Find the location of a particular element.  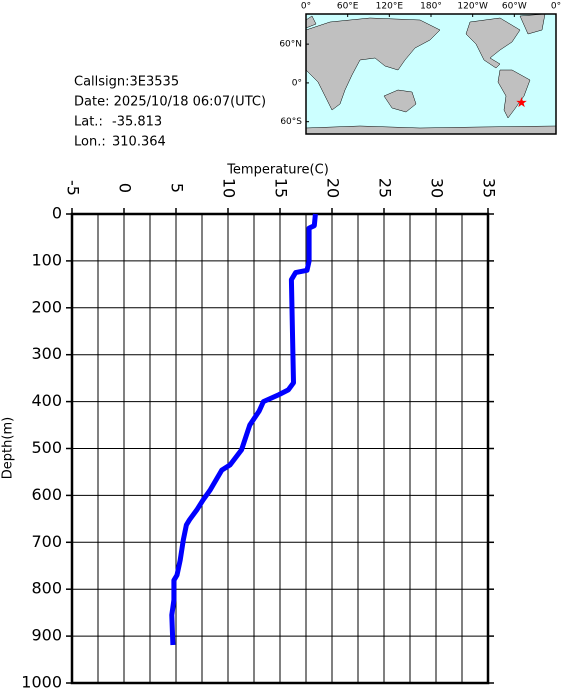

x-tick-label: 0 is located at coordinates (125, 188).